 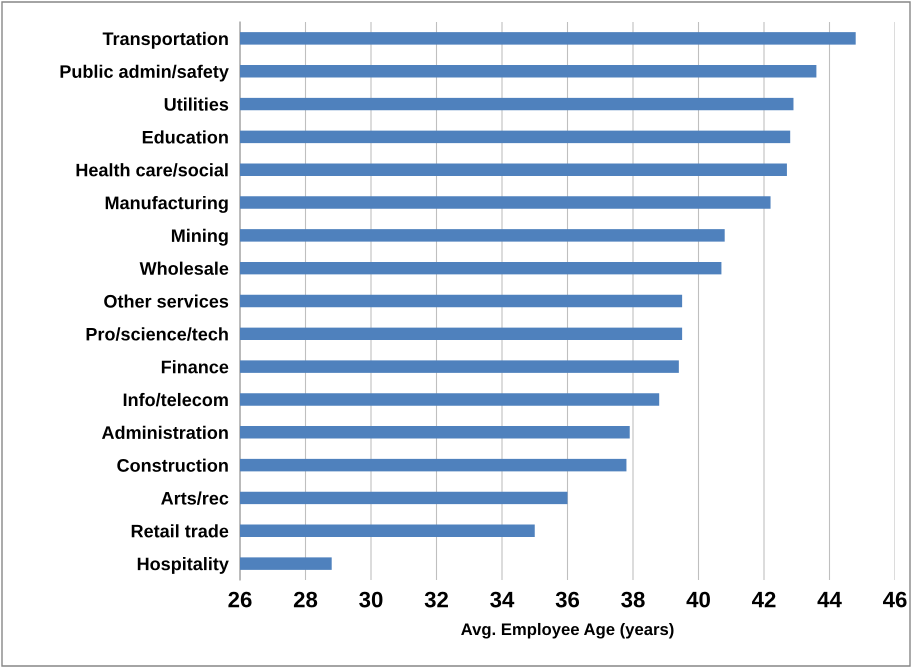 What do you see at coordinates (172, 465) in the screenshot?
I see `y-tick-label: Construction` at bounding box center [172, 465].